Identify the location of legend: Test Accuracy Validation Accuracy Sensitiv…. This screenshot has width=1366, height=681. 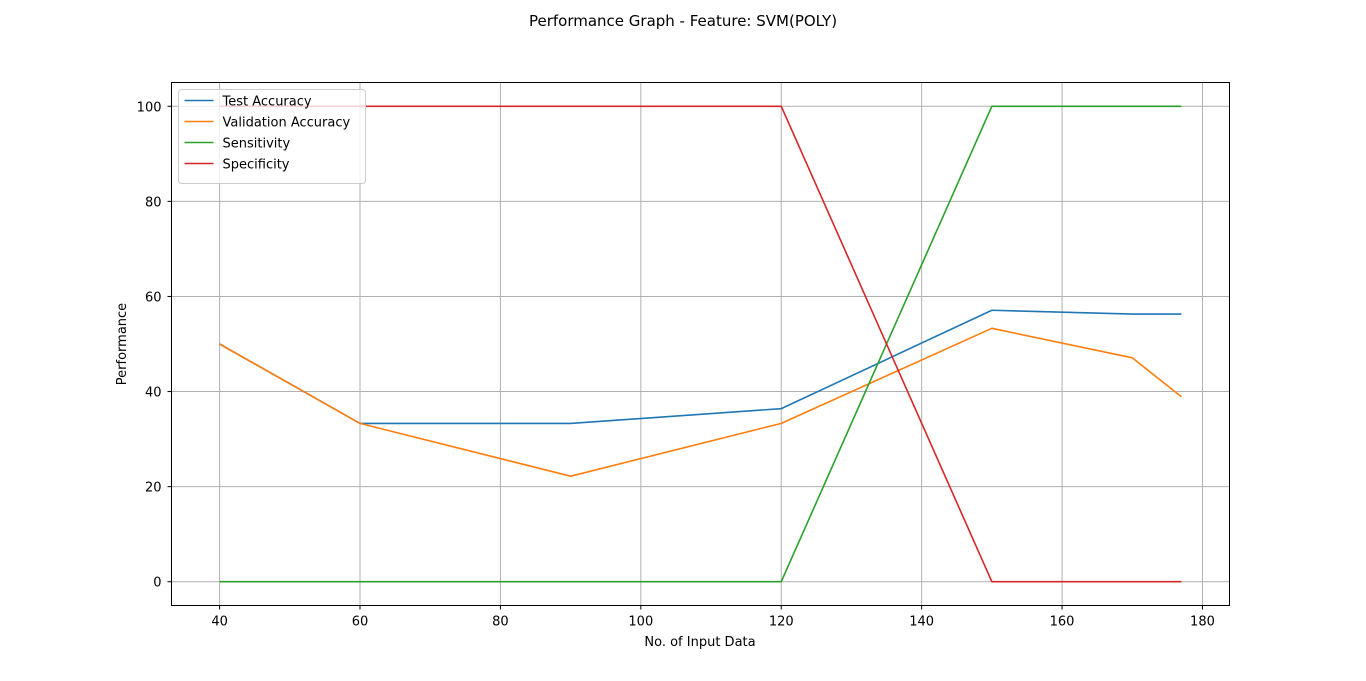
(272, 136).